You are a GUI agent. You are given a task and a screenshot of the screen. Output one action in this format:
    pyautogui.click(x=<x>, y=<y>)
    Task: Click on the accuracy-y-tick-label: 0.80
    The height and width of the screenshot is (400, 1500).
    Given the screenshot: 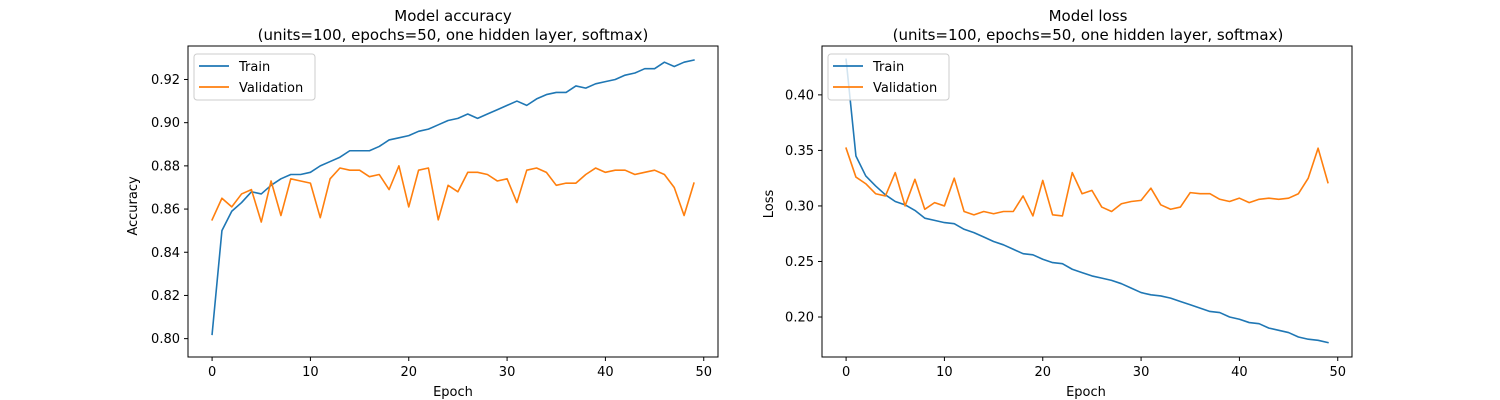 What is the action you would take?
    pyautogui.click(x=165, y=339)
    